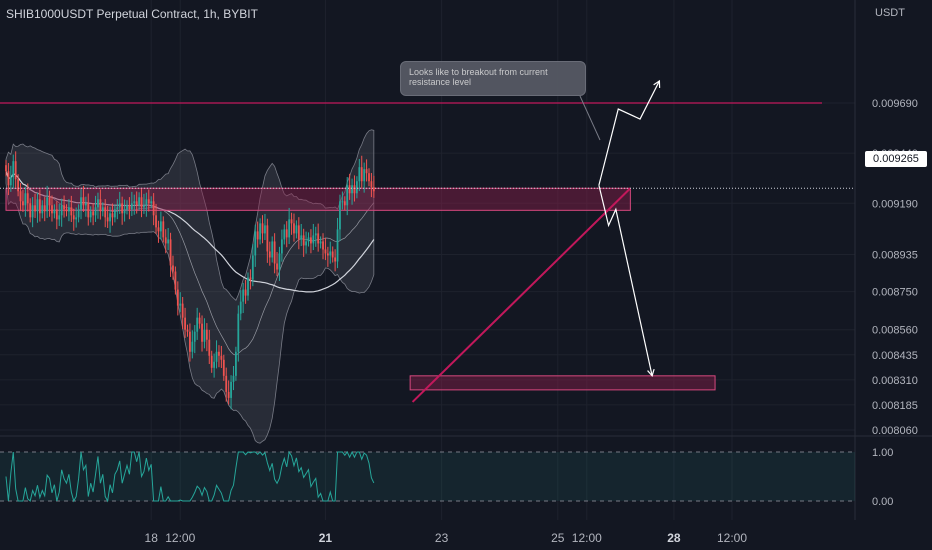  What do you see at coordinates (427, 476) in the screenshot?
I see `rsi-band` at bounding box center [427, 476].